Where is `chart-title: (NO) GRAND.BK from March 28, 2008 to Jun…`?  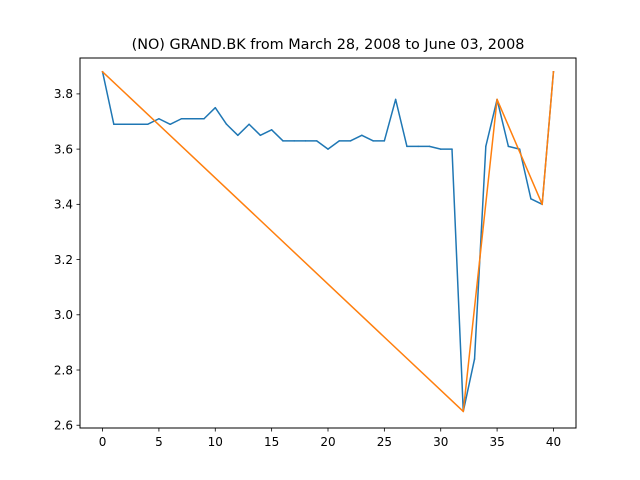
chart-title: (NO) GRAND.BK from March 28, 2008 to Jun… is located at coordinates (328, 45).